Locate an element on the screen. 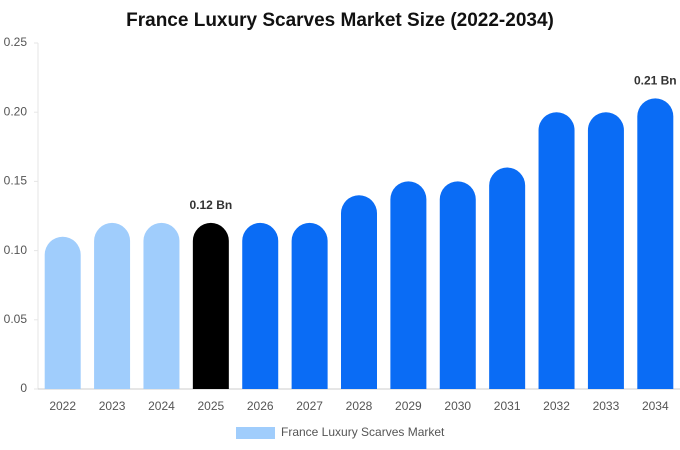 This screenshot has width=680, height=450. x-tick-label: 2024 is located at coordinates (161, 406).